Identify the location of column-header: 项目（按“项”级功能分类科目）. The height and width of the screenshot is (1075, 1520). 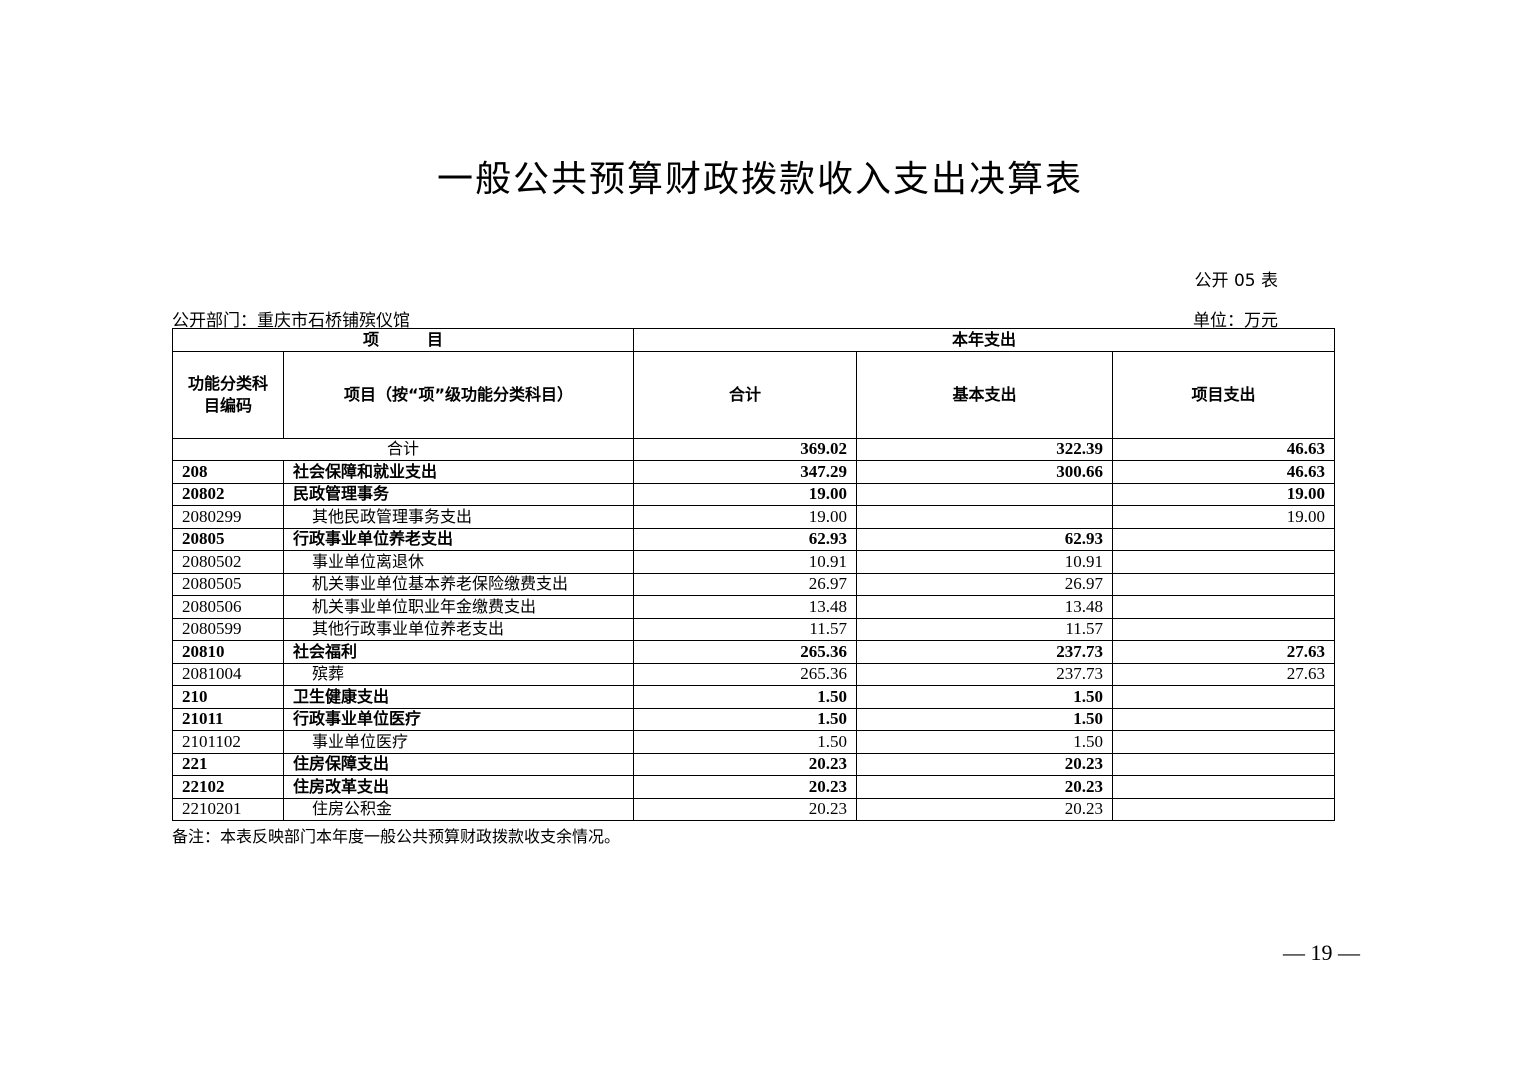
(458, 394).